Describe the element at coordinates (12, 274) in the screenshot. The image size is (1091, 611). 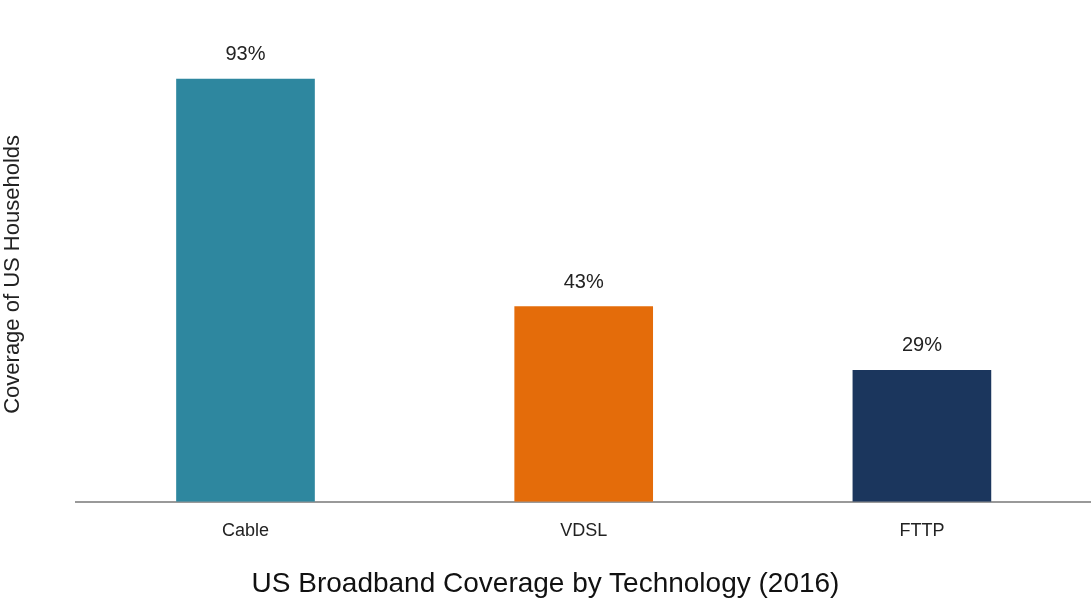
I see `y-axis-title: Coverage of US Households` at that location.